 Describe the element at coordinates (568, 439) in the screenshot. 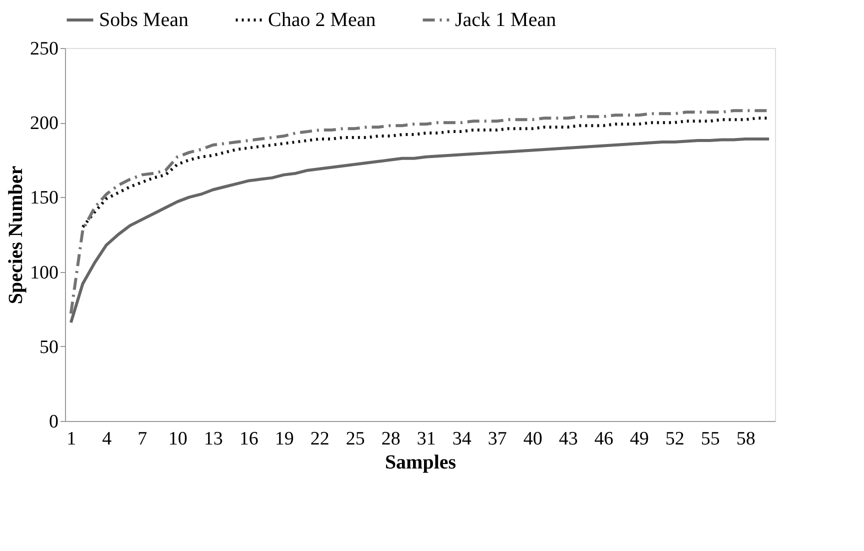

I see `x-tick-label: 43` at that location.